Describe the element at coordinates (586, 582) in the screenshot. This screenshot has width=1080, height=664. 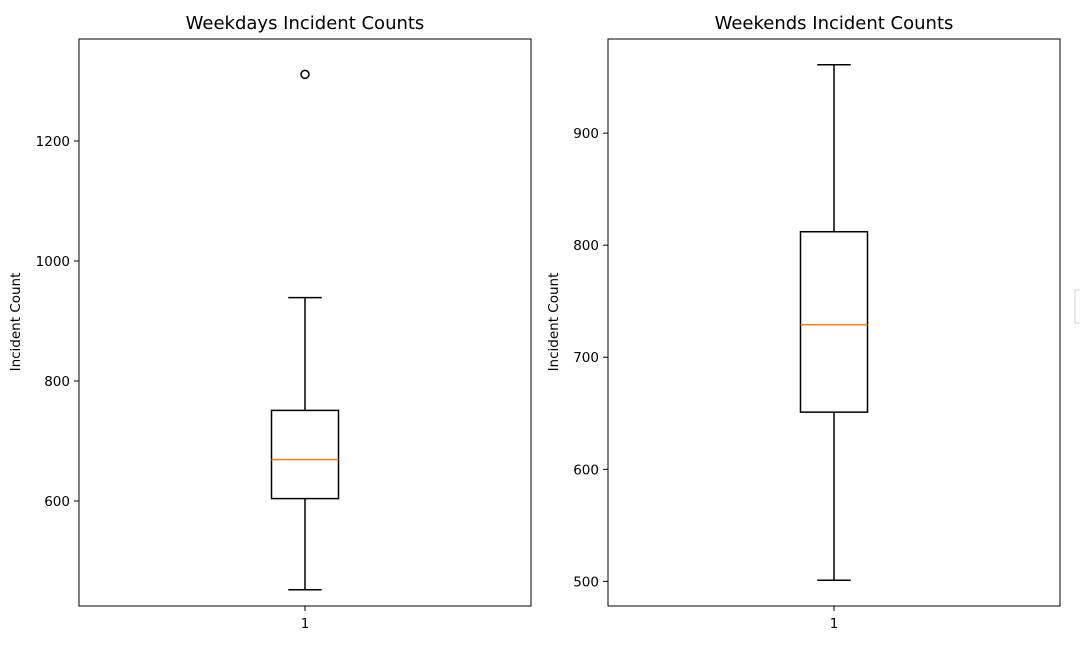
I see `y-tick-label: 500` at that location.